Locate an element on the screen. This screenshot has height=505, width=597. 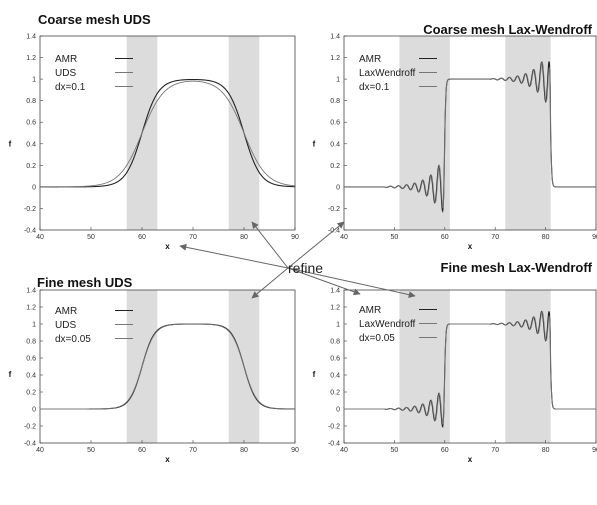
refine-label: refine is located at coordinates (305, 268).